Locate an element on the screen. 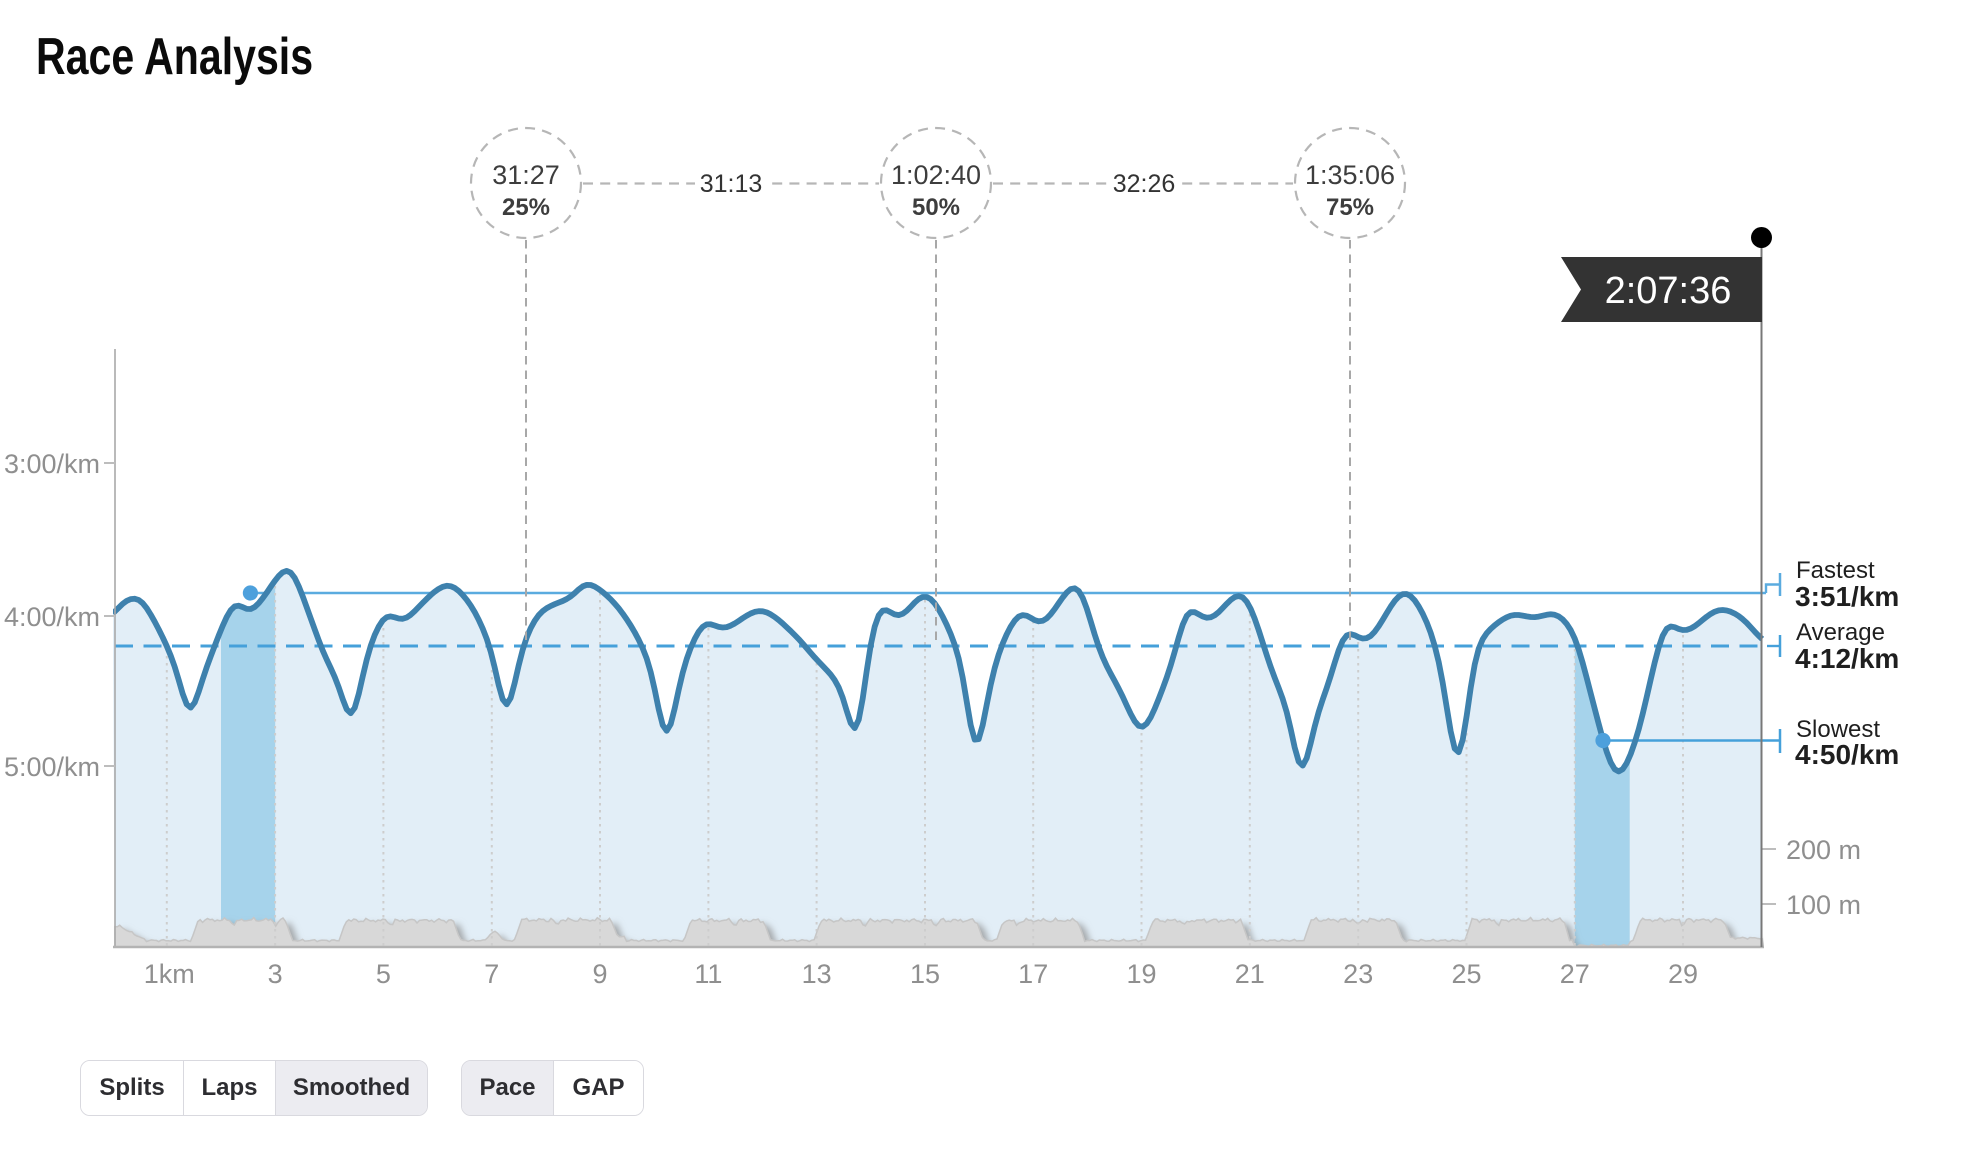 The height and width of the screenshot is (1162, 1970). svg-text: 4:50/km is located at coordinates (1847, 754).